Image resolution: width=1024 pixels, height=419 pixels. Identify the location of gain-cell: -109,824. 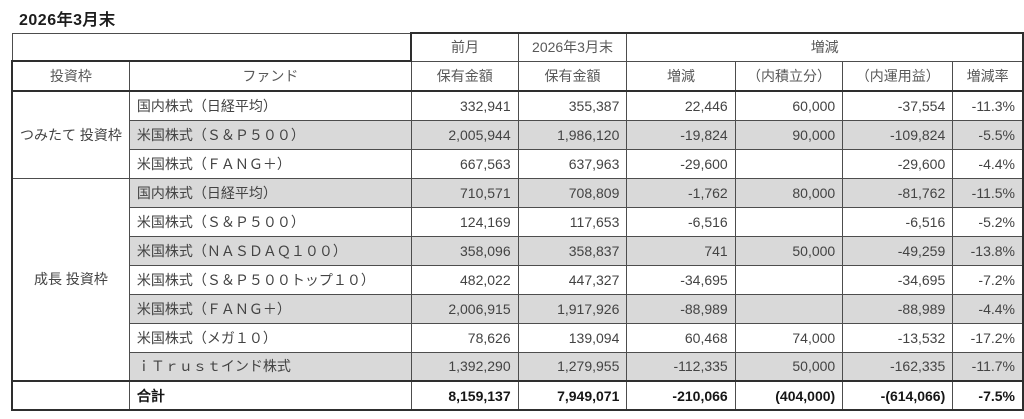
(898, 134).